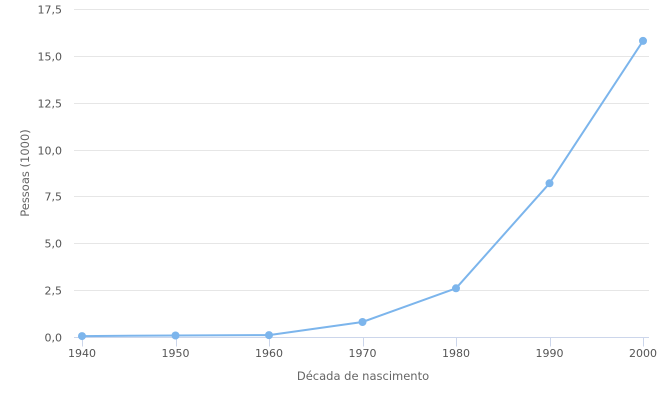 This screenshot has width=659, height=400. I want to click on y-tick-label: 5,0, so click(54, 244).